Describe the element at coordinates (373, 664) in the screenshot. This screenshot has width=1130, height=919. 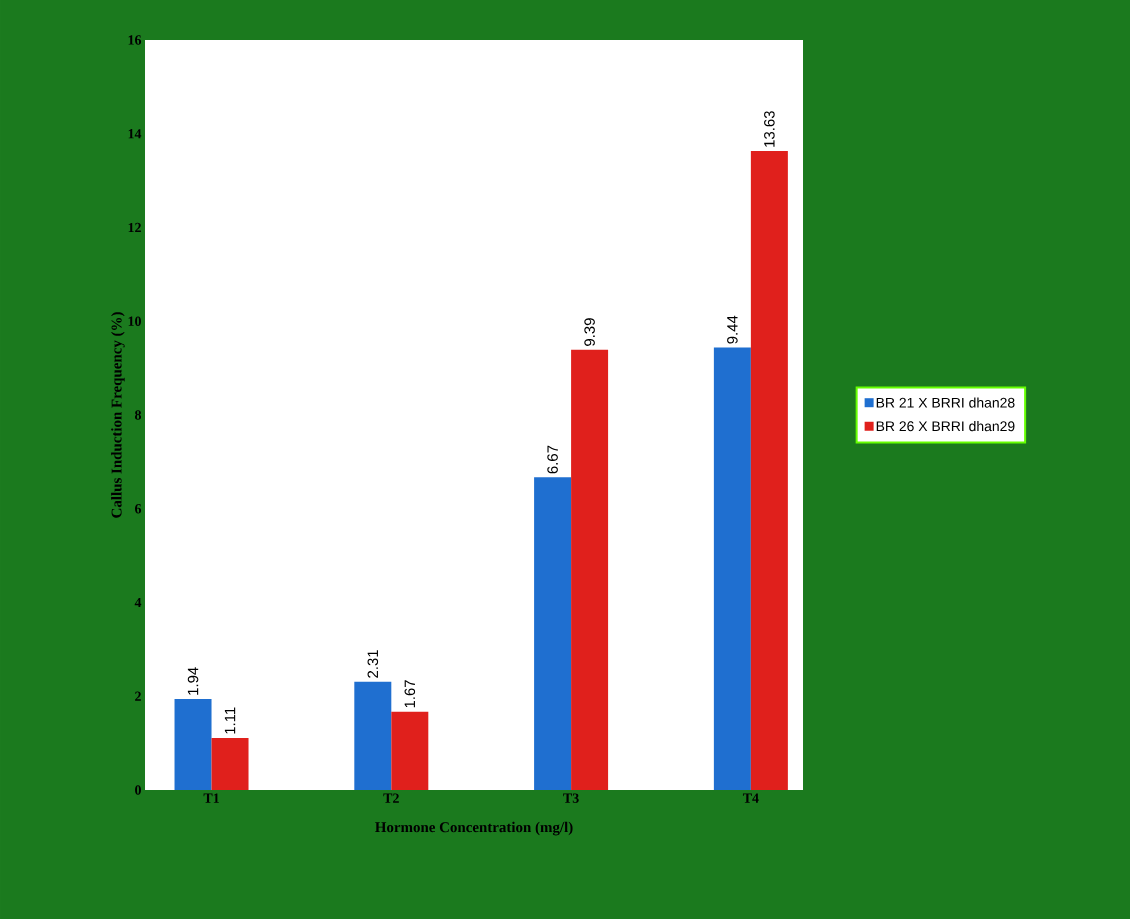
I see `data-label: 2.31` at that location.